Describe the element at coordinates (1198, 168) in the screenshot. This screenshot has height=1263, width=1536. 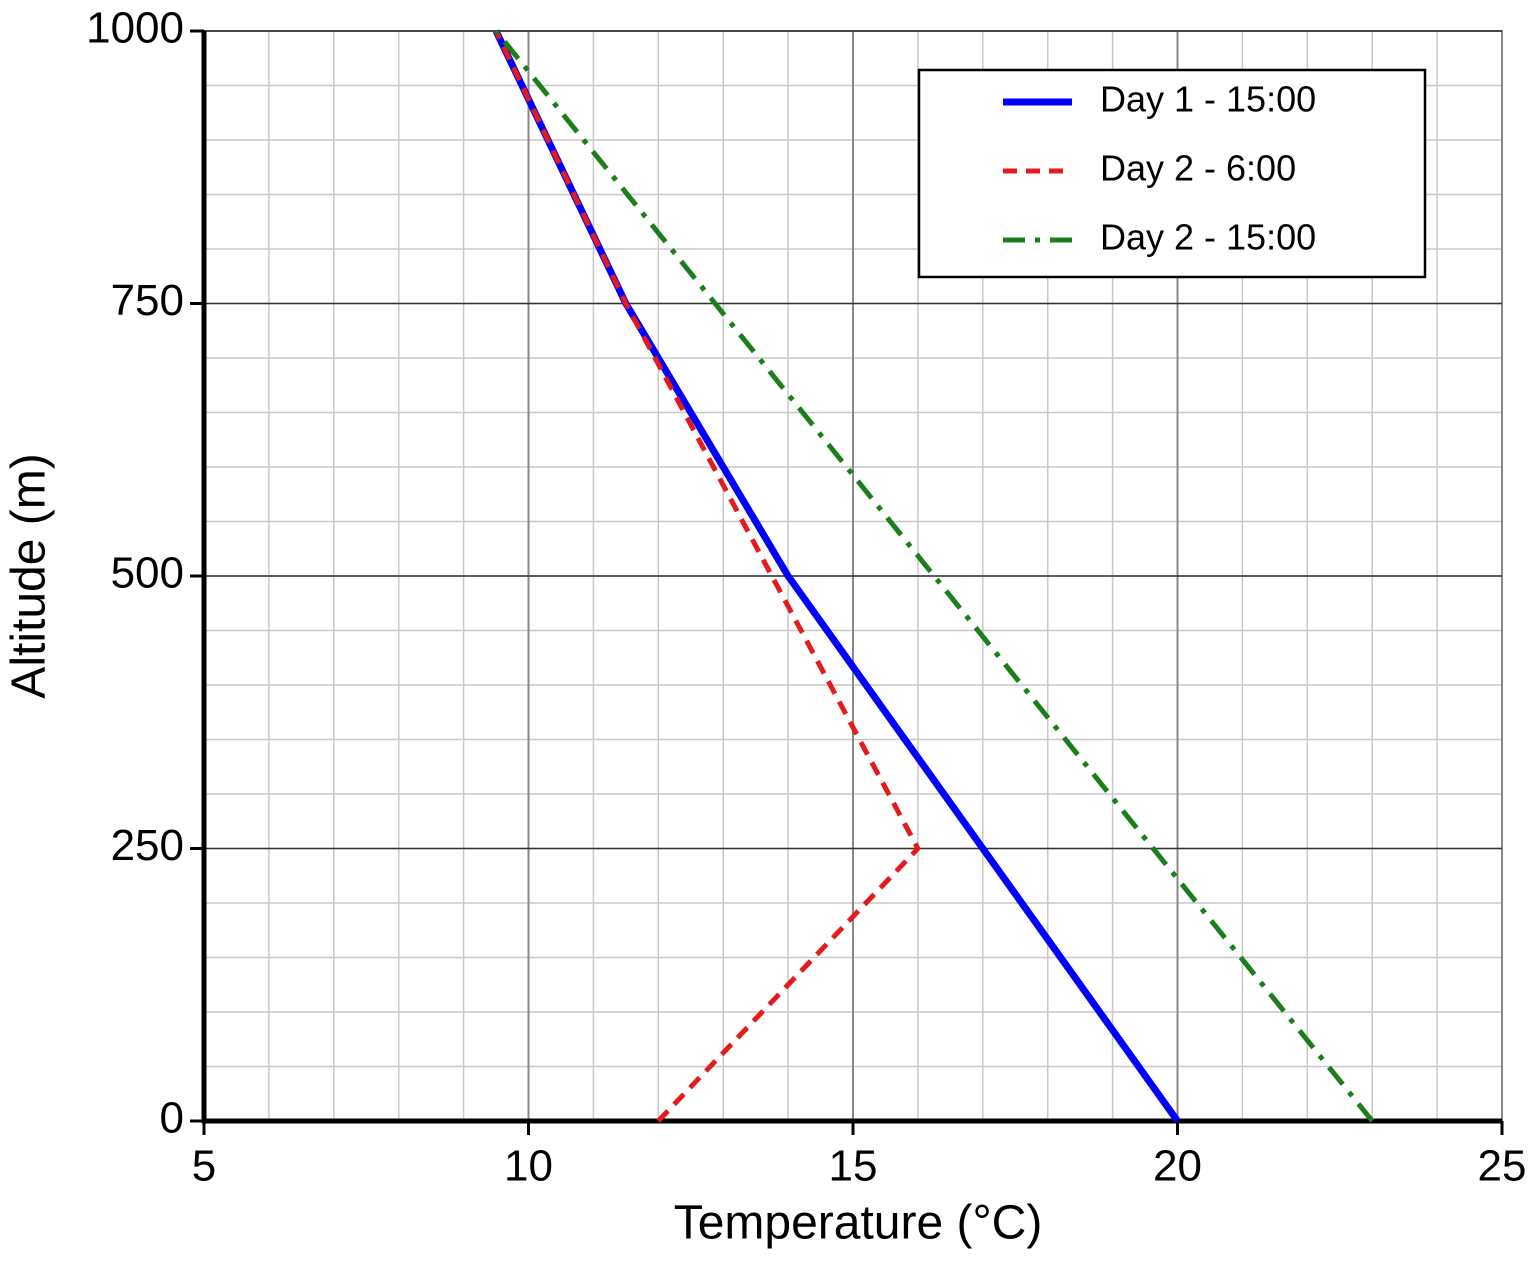
I see `legend-label: Day 2 - 6:00` at that location.